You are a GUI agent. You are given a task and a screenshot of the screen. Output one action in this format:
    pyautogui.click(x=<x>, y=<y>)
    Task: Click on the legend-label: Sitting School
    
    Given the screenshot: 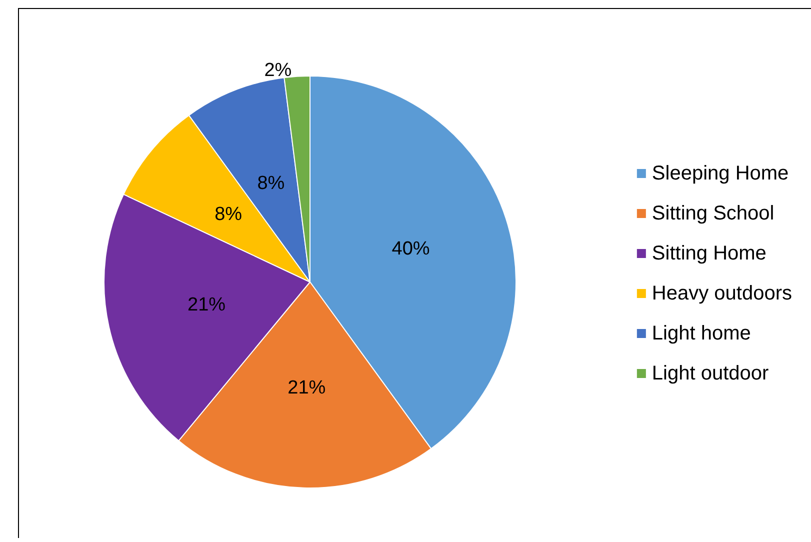 What is the action you would take?
    pyautogui.click(x=713, y=213)
    